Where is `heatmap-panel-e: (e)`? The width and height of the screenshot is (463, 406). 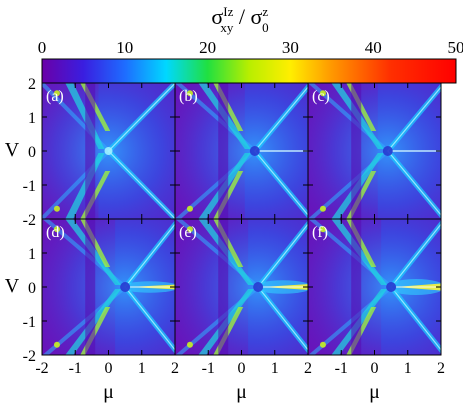 heatmap-panel-e: (e) is located at coordinates (241, 287).